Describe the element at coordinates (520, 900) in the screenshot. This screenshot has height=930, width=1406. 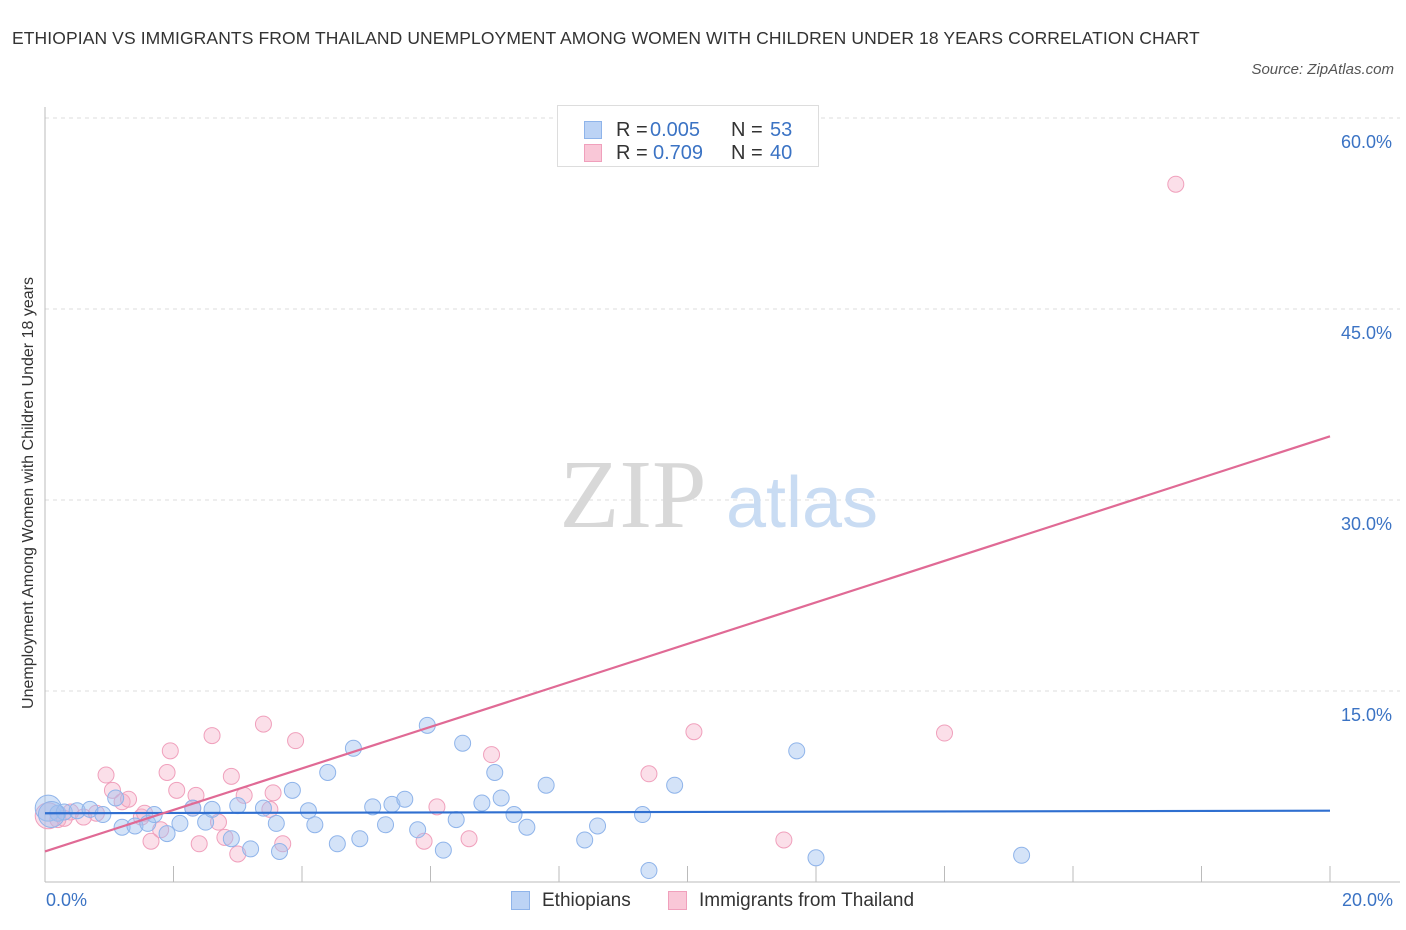
I see `legend-swatch-blue` at that location.